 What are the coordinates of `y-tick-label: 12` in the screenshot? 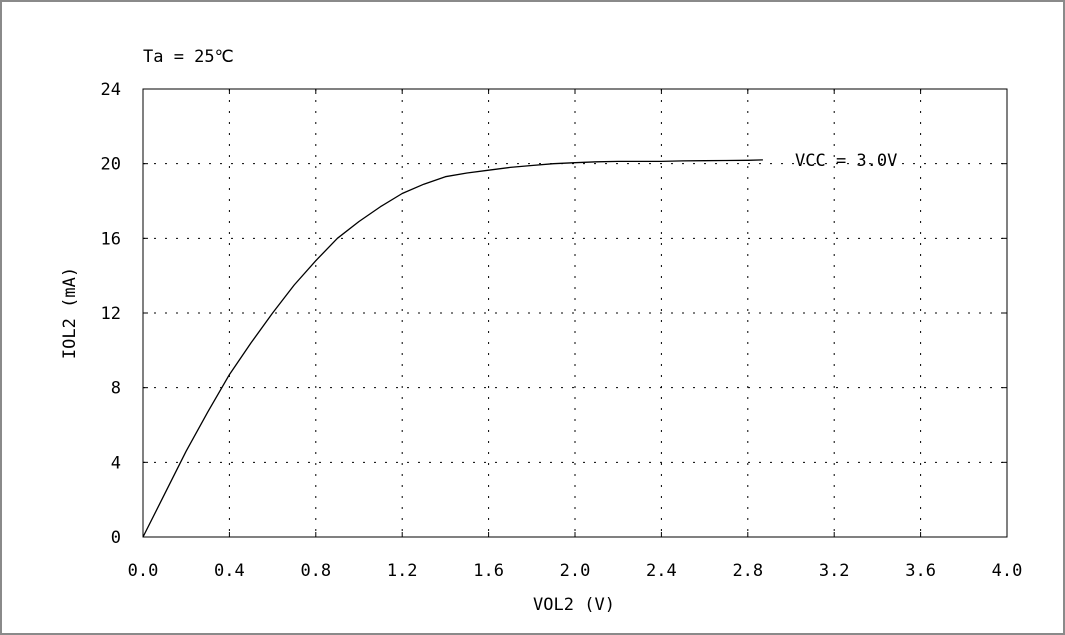 It's located at (111, 314).